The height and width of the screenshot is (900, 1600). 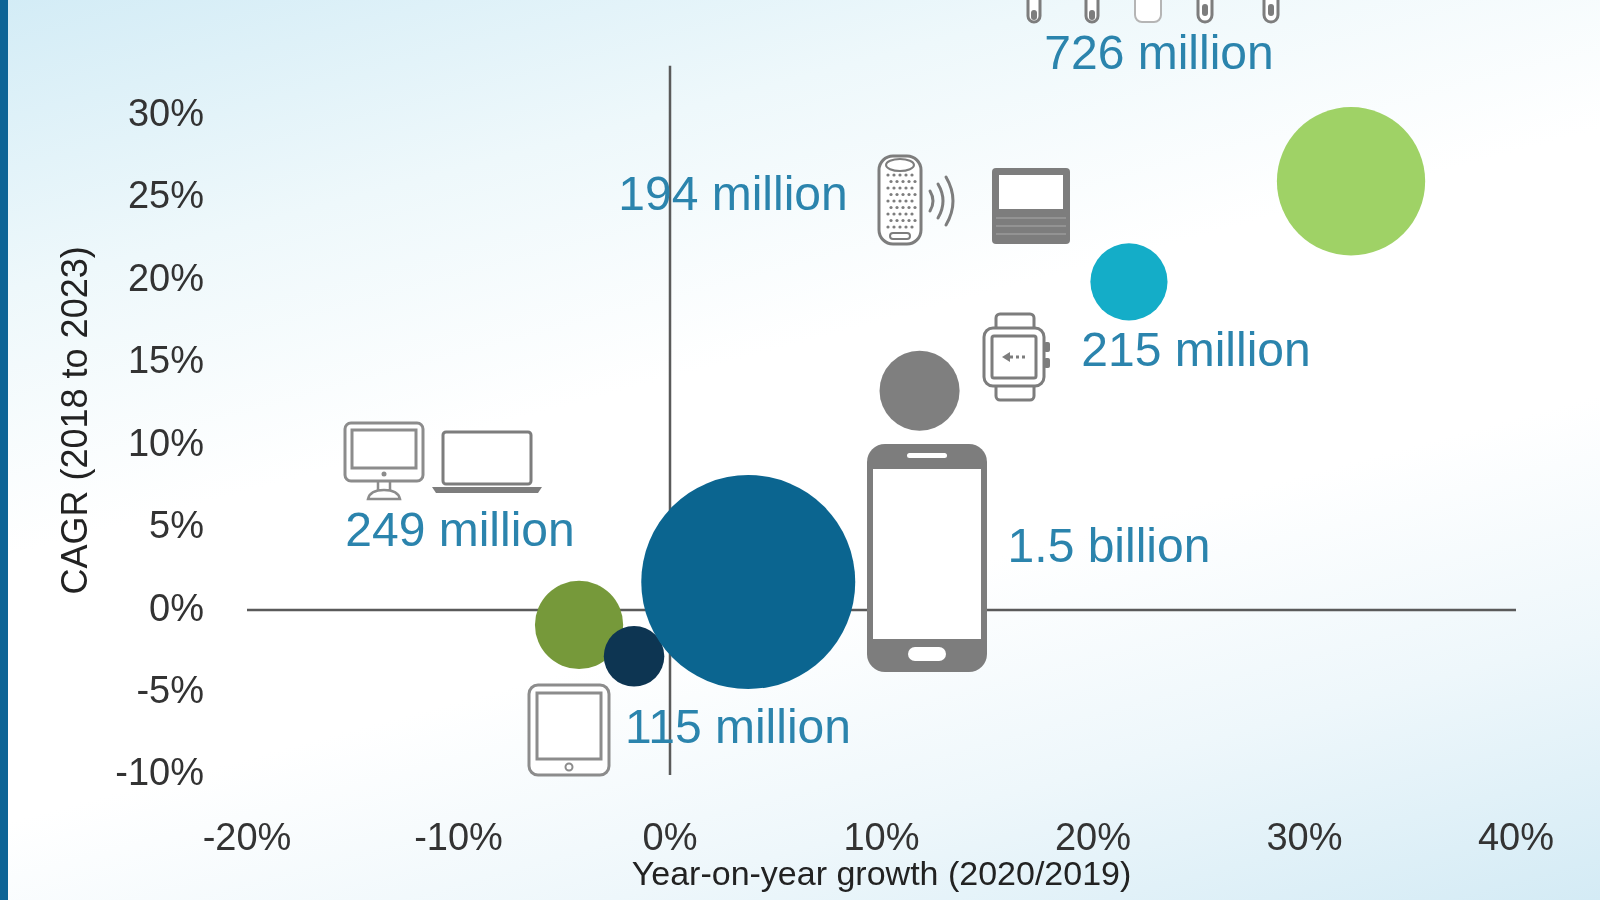 What do you see at coordinates (1109, 546) in the screenshot?
I see `annotation: 1.5 billion` at bounding box center [1109, 546].